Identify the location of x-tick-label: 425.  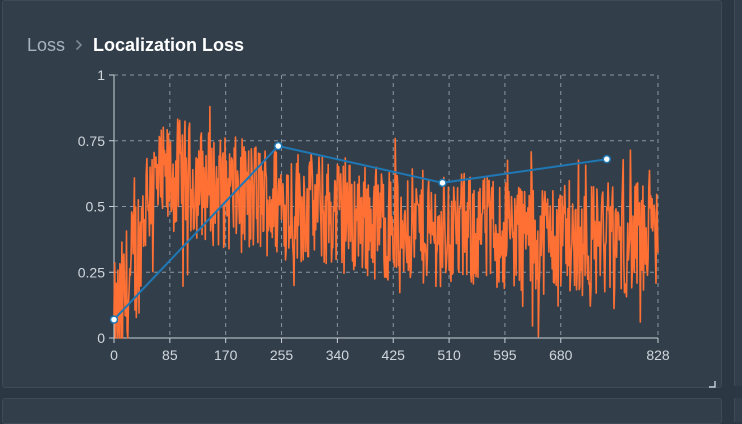
(394, 355).